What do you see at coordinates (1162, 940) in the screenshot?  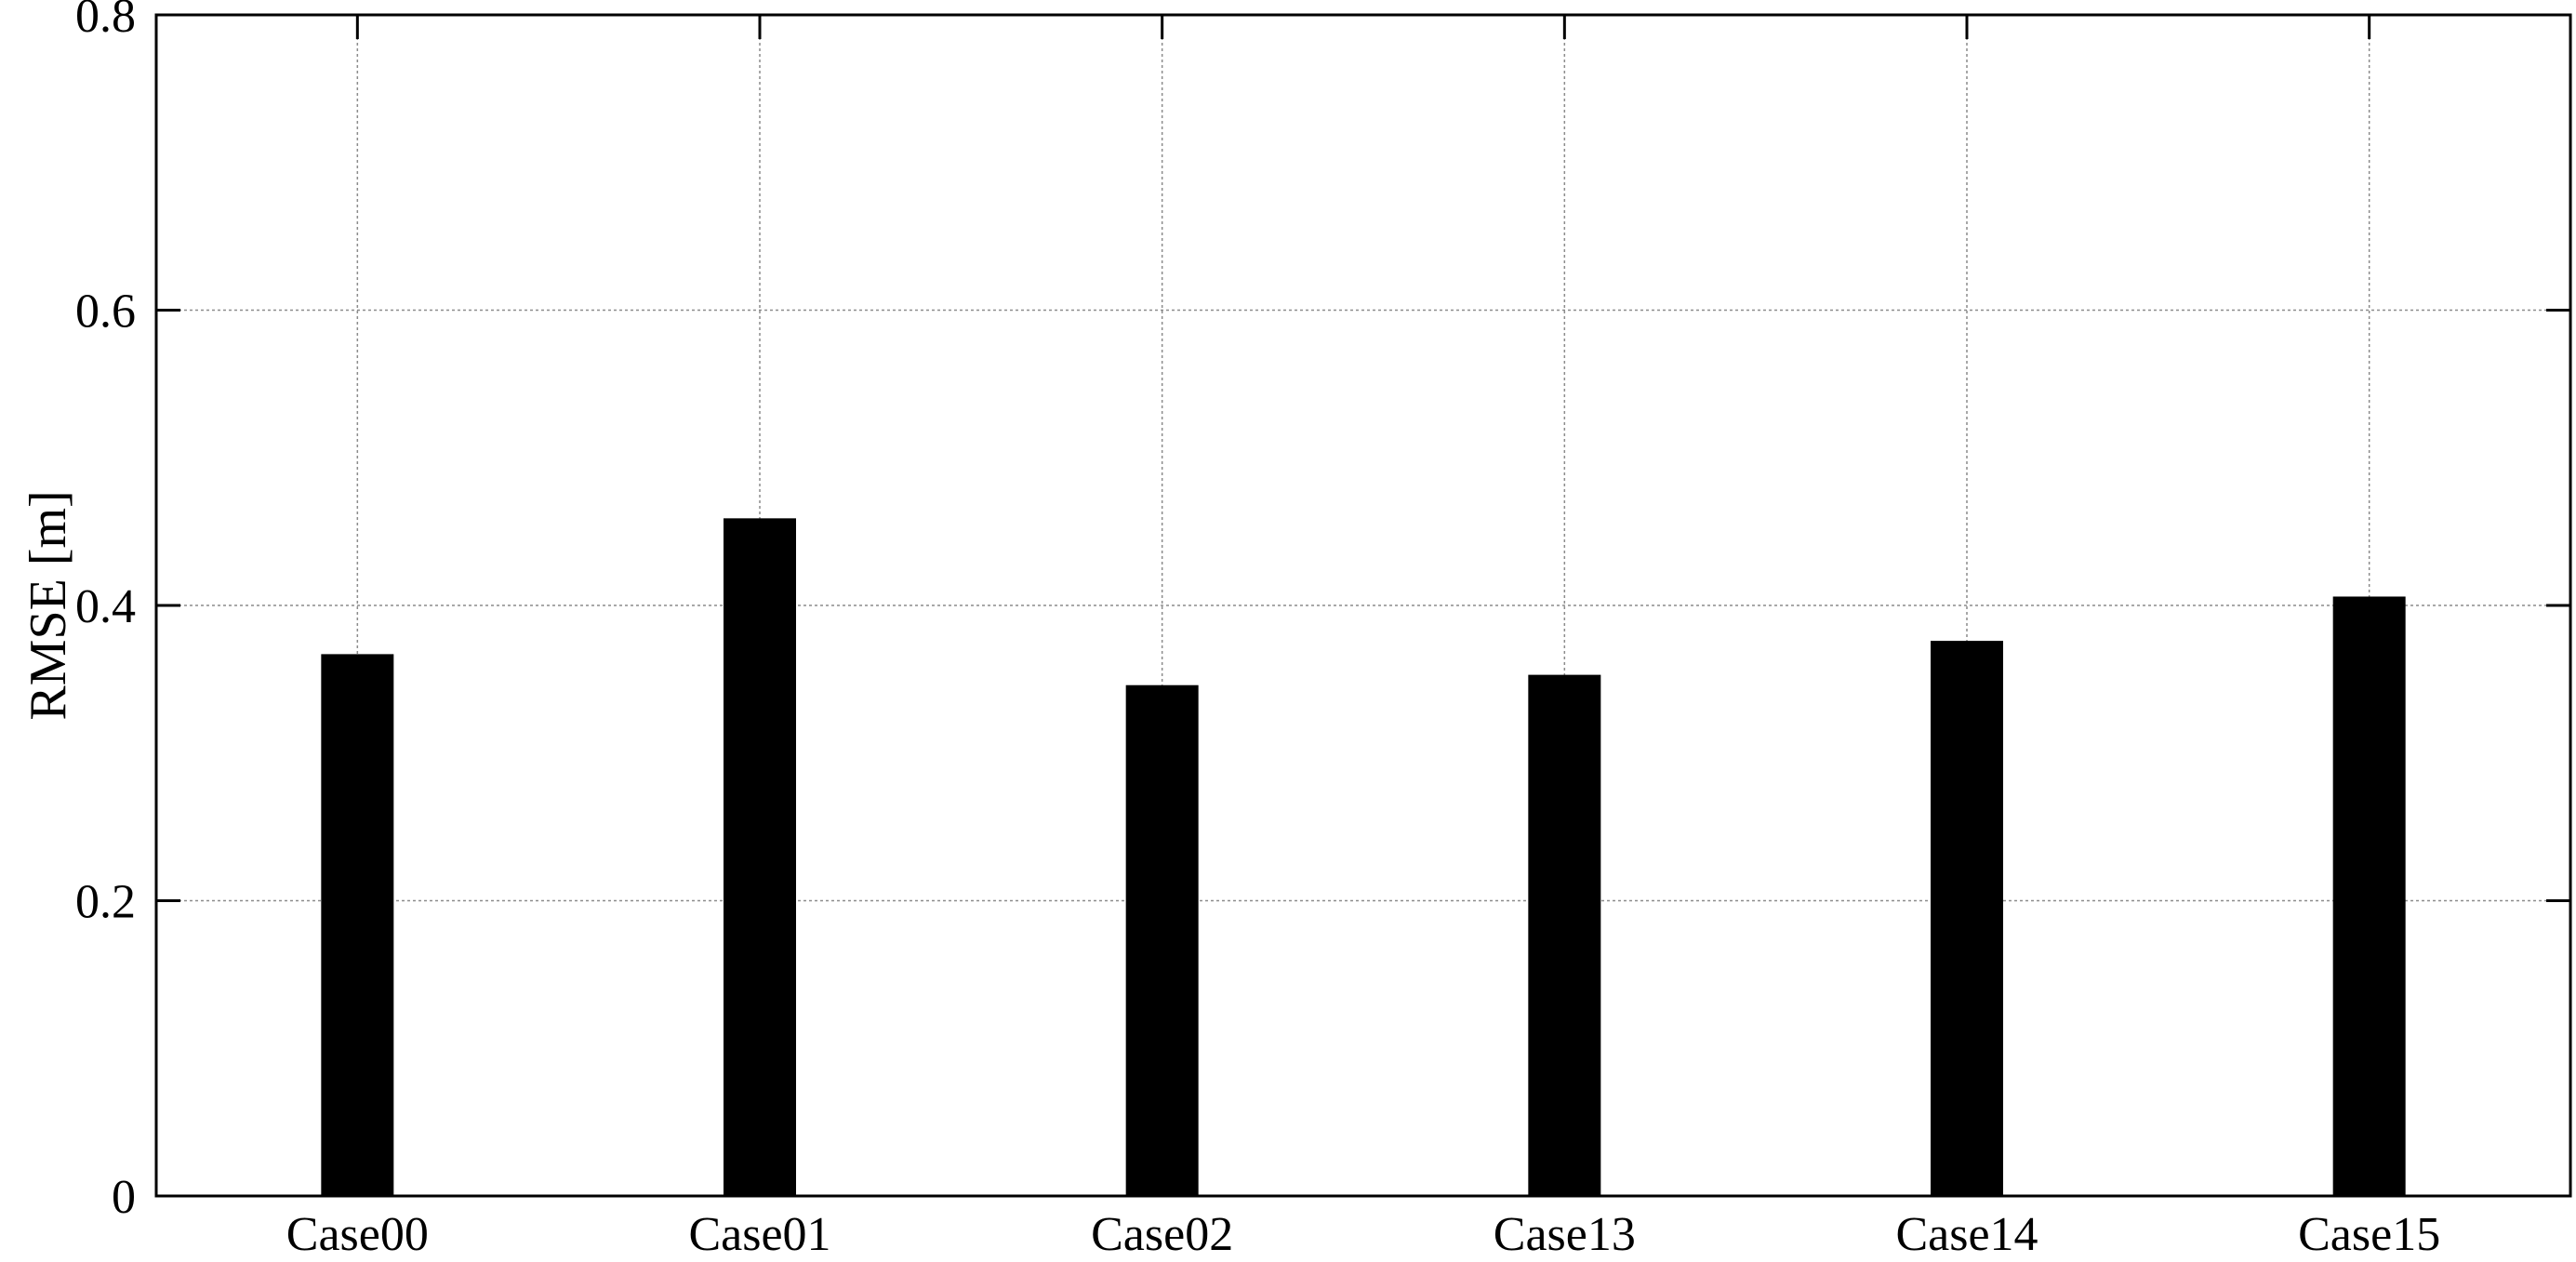 I see `bar-case02` at bounding box center [1162, 940].